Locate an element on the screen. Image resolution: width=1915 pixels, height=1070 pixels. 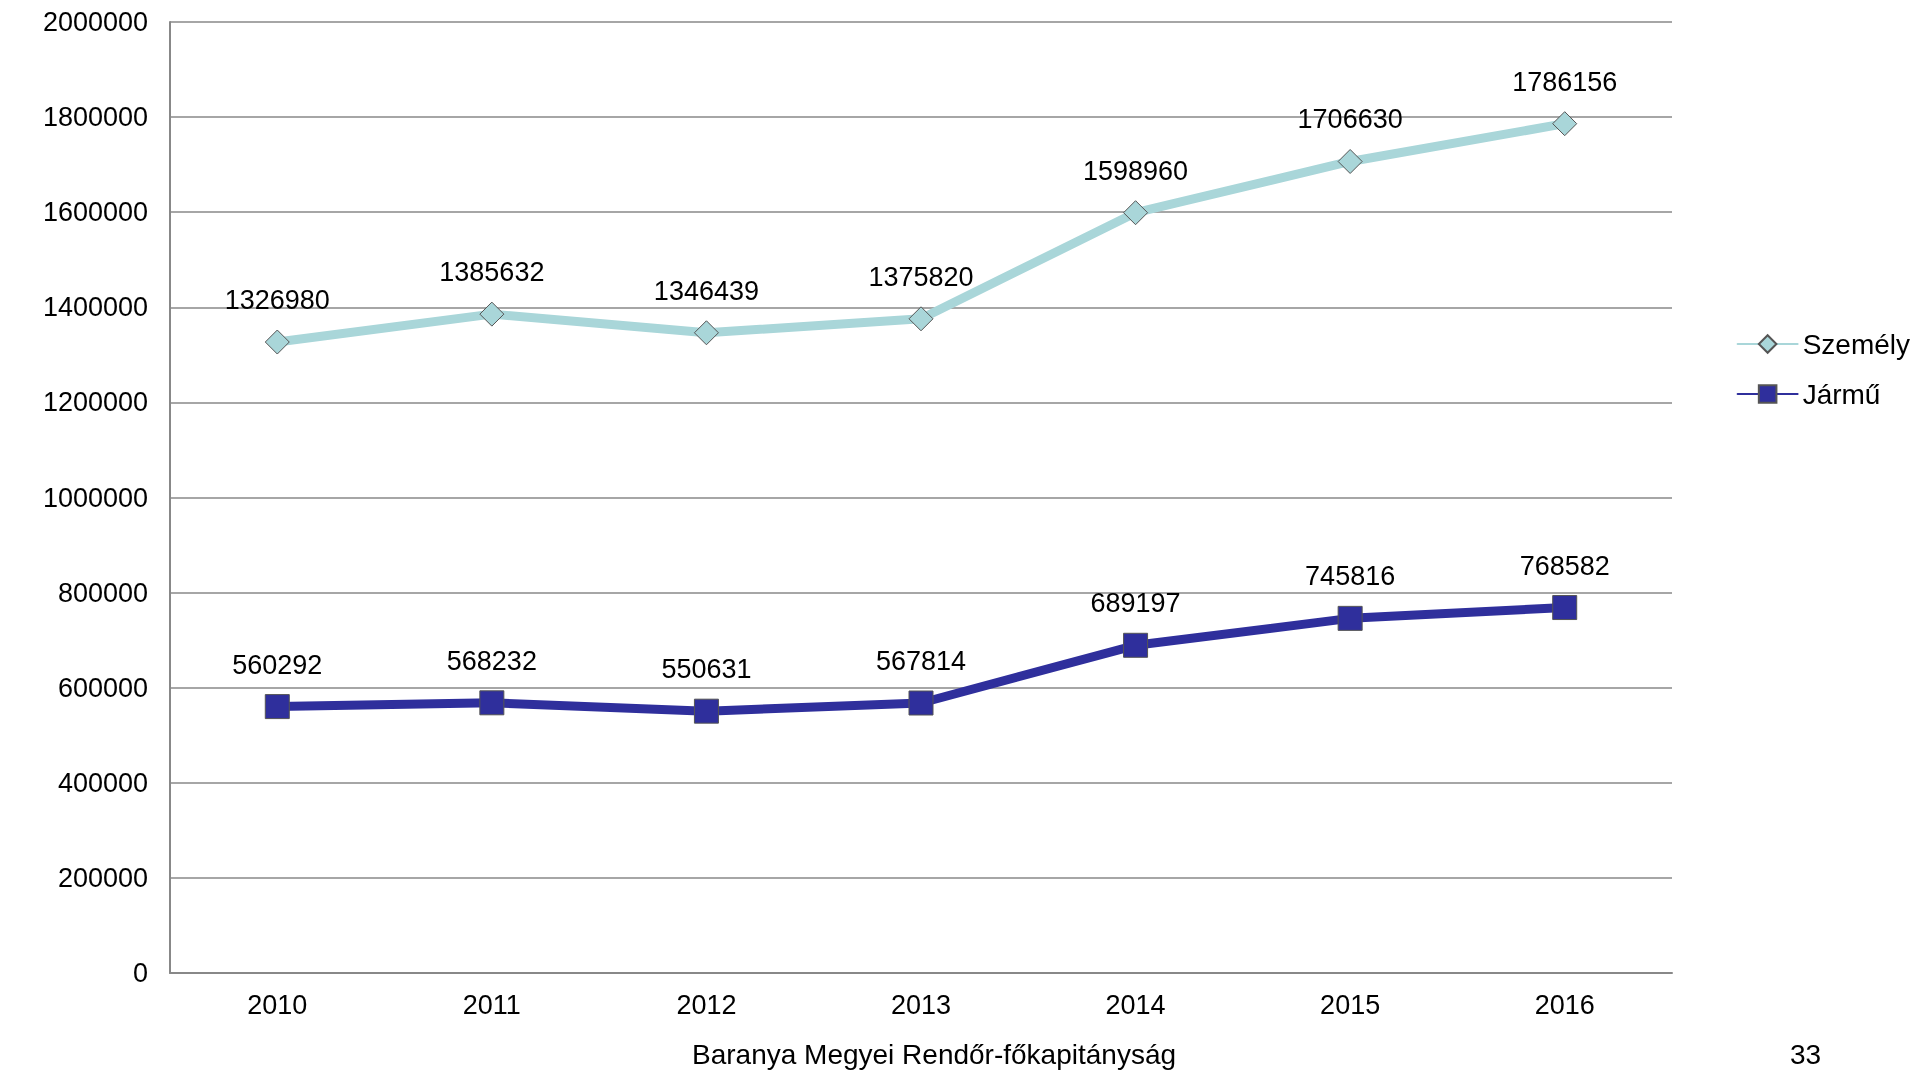
data-label: 768582 is located at coordinates (1564, 565).